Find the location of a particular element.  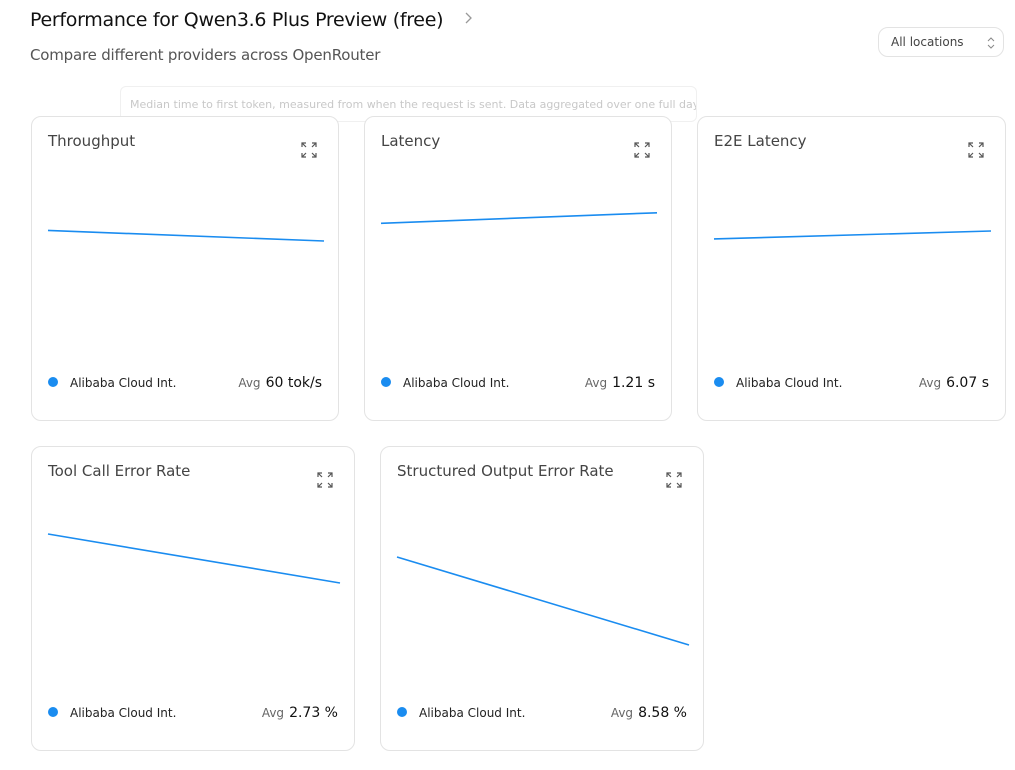

select-text: All locations is located at coordinates (927, 42).